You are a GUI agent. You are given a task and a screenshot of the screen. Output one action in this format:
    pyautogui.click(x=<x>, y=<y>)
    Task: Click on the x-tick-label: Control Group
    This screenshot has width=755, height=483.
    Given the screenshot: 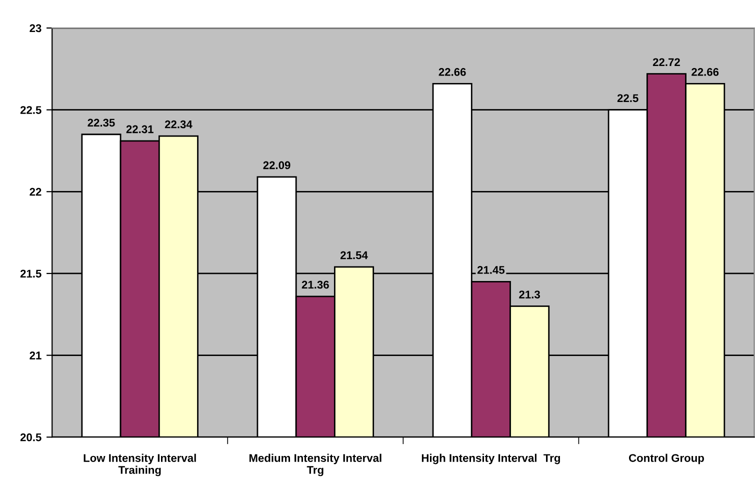 What is the action you would take?
    pyautogui.click(x=666, y=459)
    